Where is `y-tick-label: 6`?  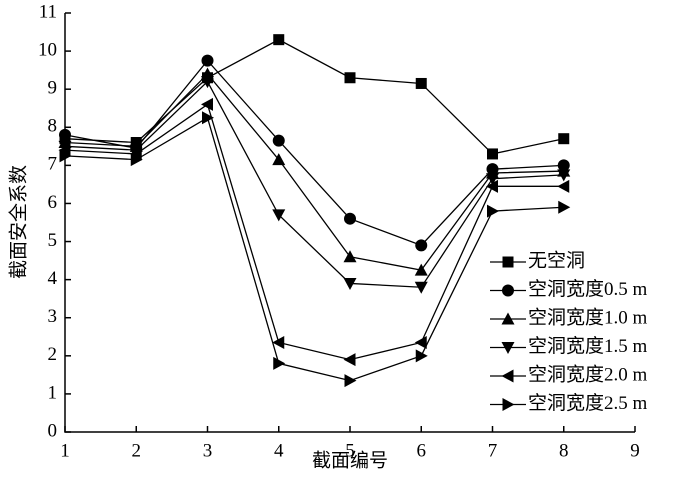 y-tick-label: 6 is located at coordinates (53, 202).